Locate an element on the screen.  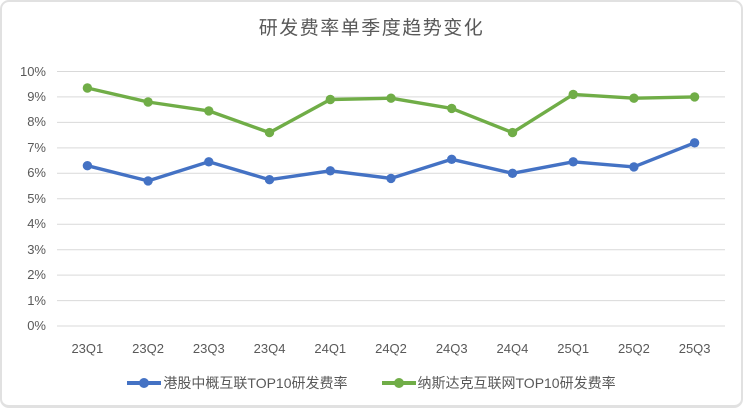
legend: 港股中概互联TOP10研发费率 纳斯达克互联网TOP10研发费率 is located at coordinates (371, 383).